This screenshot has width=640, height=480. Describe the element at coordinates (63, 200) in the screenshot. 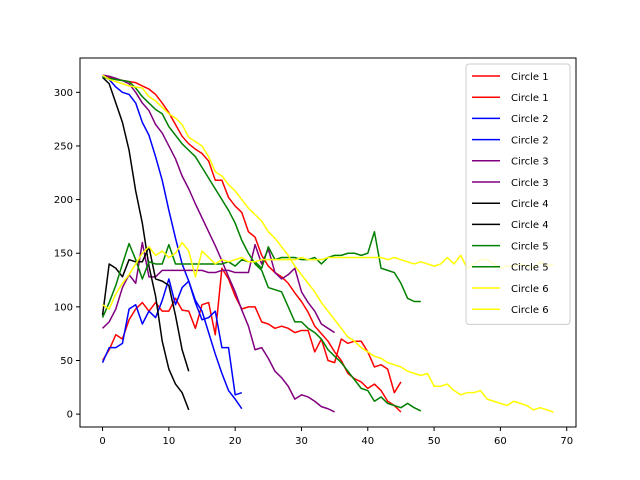

I see `y-tick-label: 200` at that location.